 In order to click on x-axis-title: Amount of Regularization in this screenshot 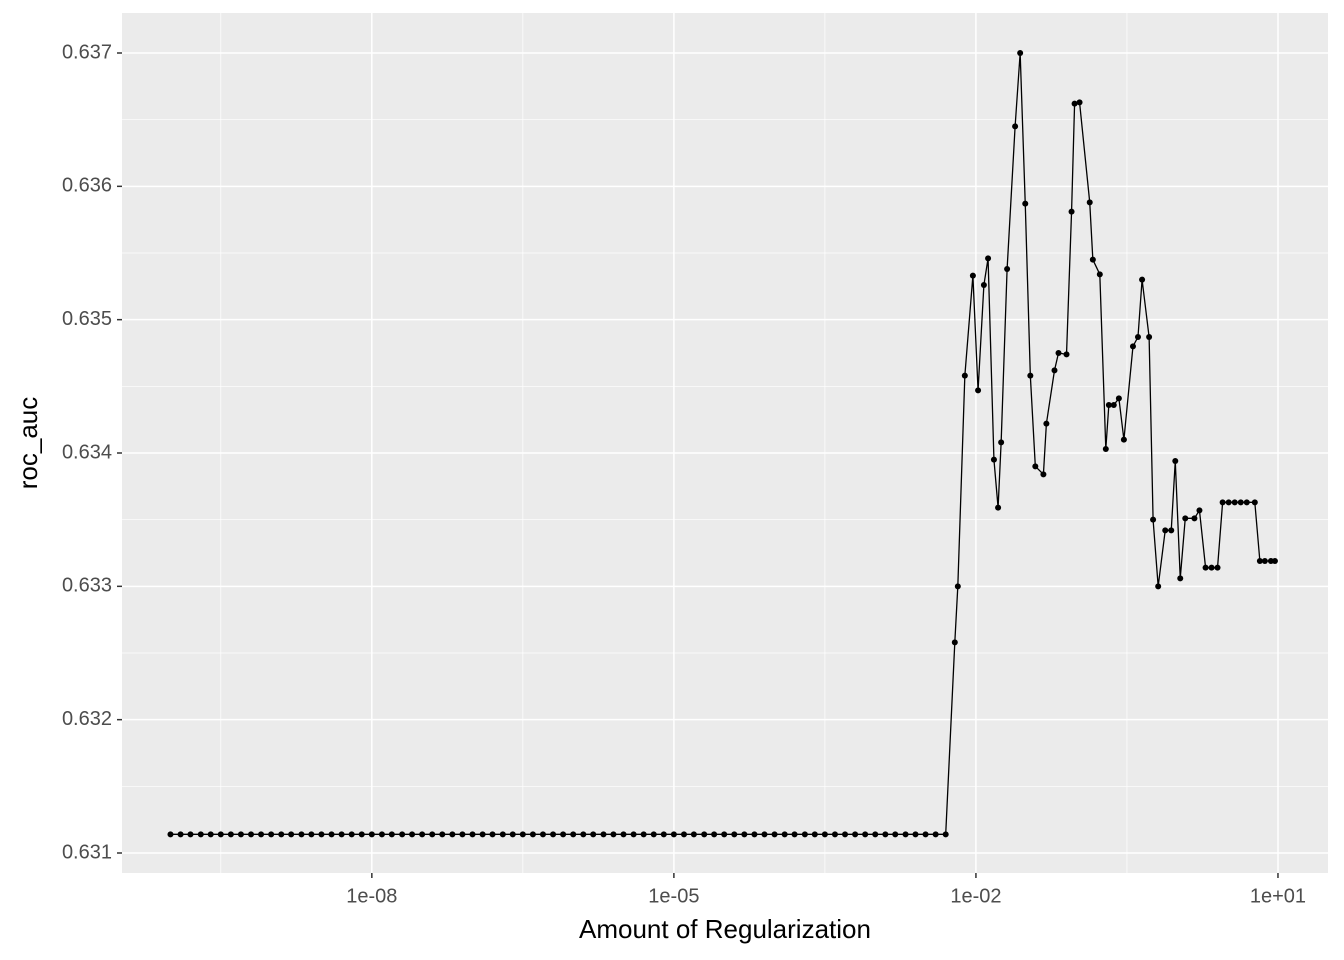, I will do `click(725, 929)`.